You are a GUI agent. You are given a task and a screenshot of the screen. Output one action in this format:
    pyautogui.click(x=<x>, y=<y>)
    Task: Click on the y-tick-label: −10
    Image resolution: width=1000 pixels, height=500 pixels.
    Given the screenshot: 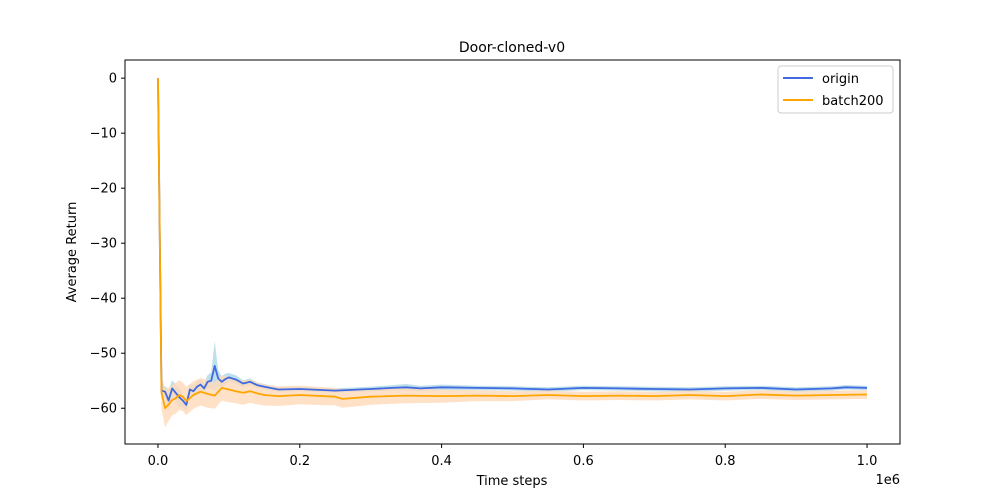 What is the action you would take?
    pyautogui.click(x=103, y=134)
    